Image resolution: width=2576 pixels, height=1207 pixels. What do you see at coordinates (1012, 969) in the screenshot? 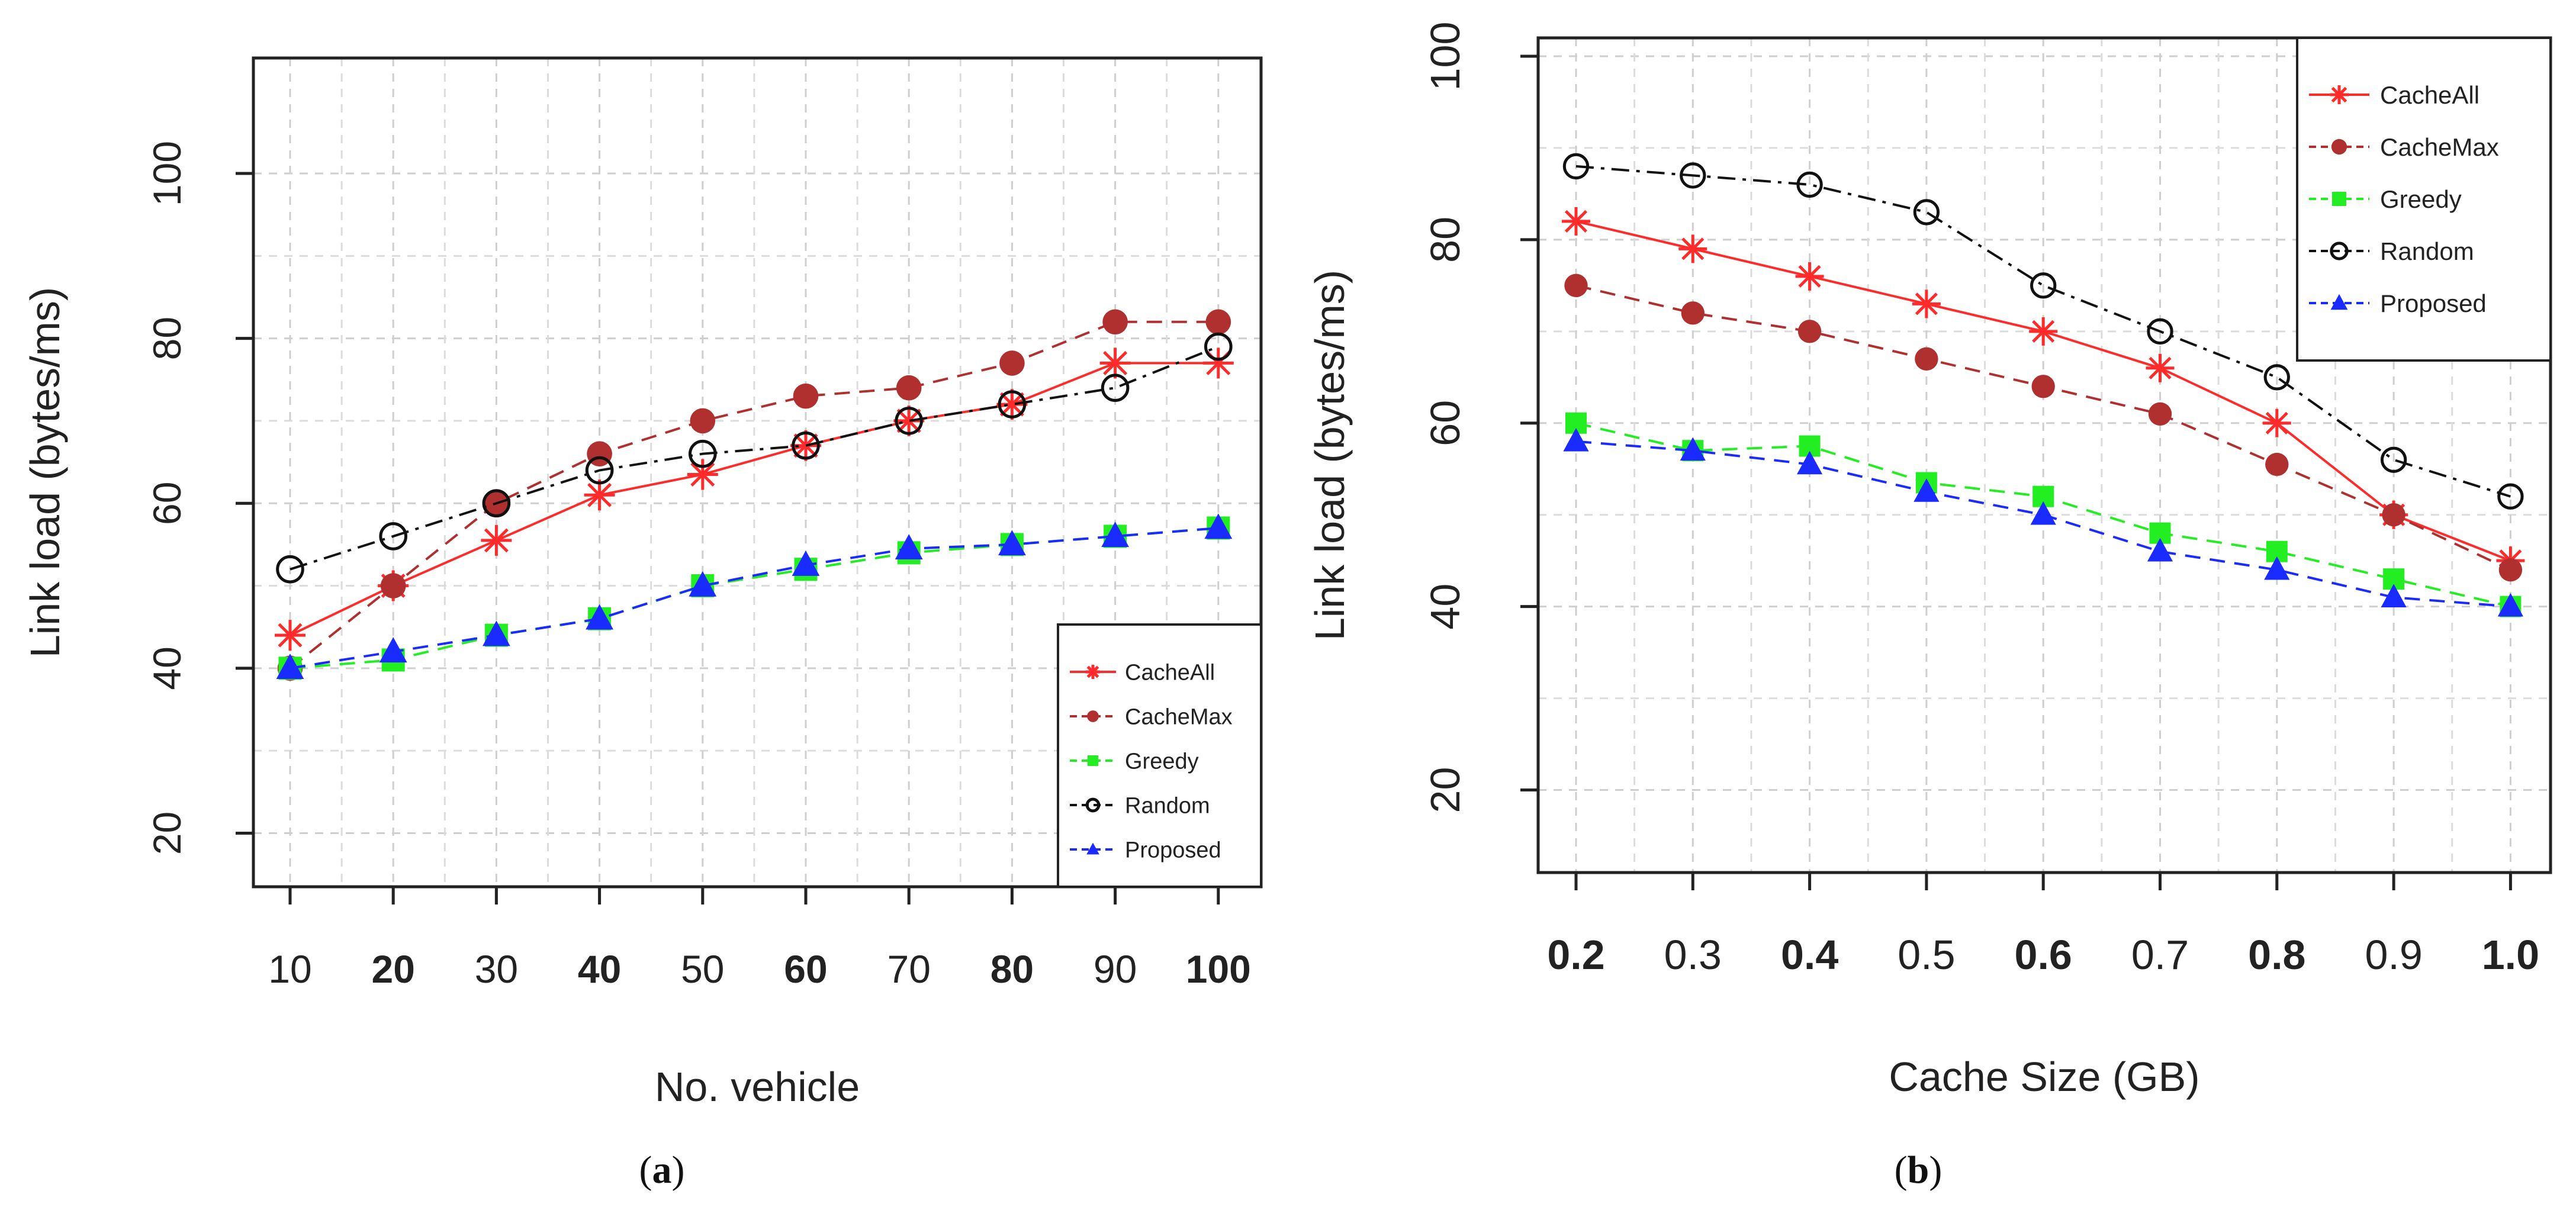
I see `x-tick-label: 80` at bounding box center [1012, 969].